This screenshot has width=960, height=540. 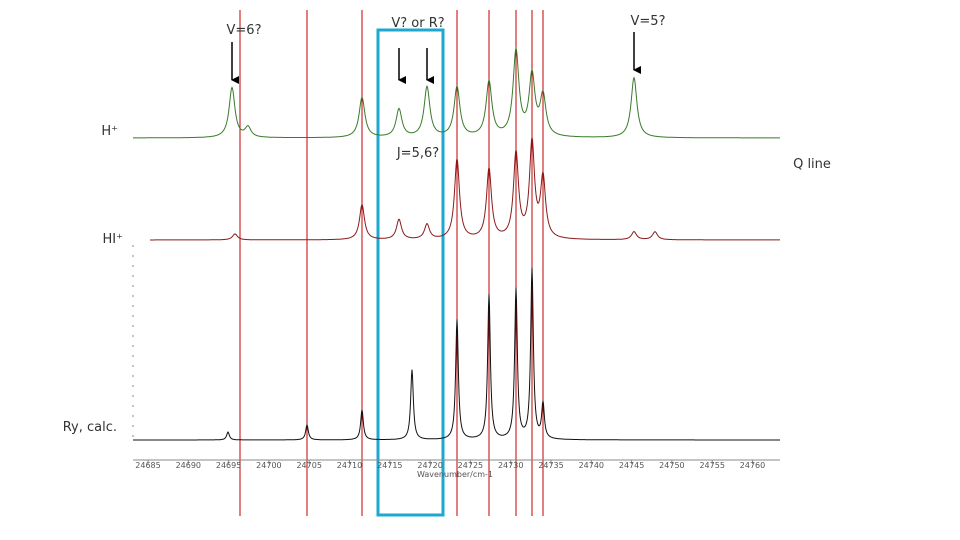 What do you see at coordinates (510, 465) in the screenshot?
I see `tick-label: 24730` at bounding box center [510, 465].